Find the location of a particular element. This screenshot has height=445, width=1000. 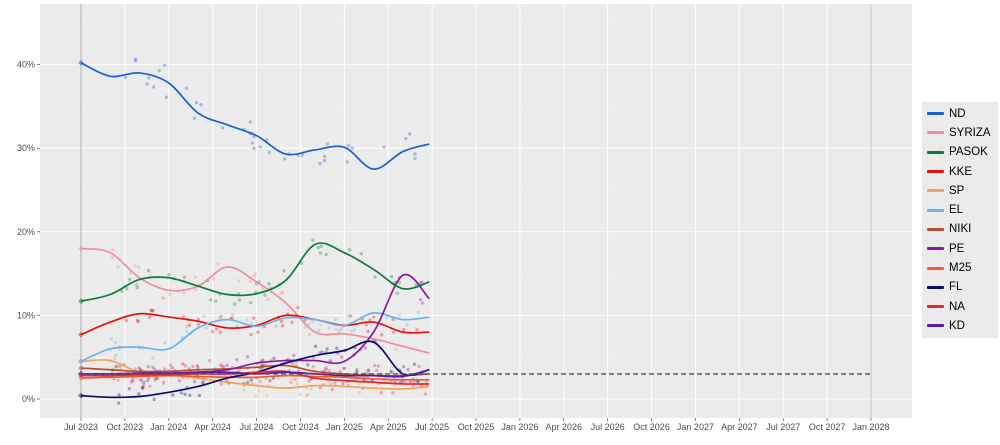

trend-line-pasok is located at coordinates (255, 272).